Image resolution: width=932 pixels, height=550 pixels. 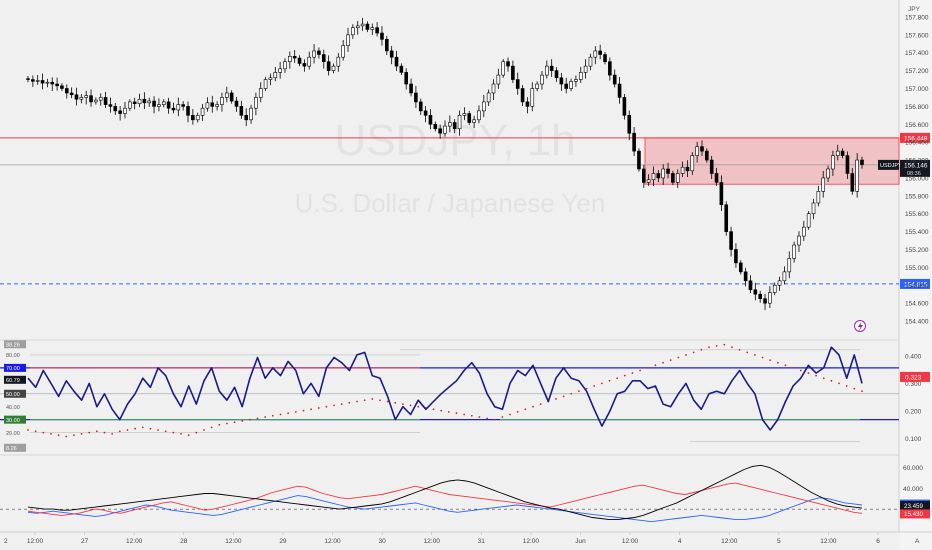 I want to click on dmi-minus-line, so click(x=445, y=499).